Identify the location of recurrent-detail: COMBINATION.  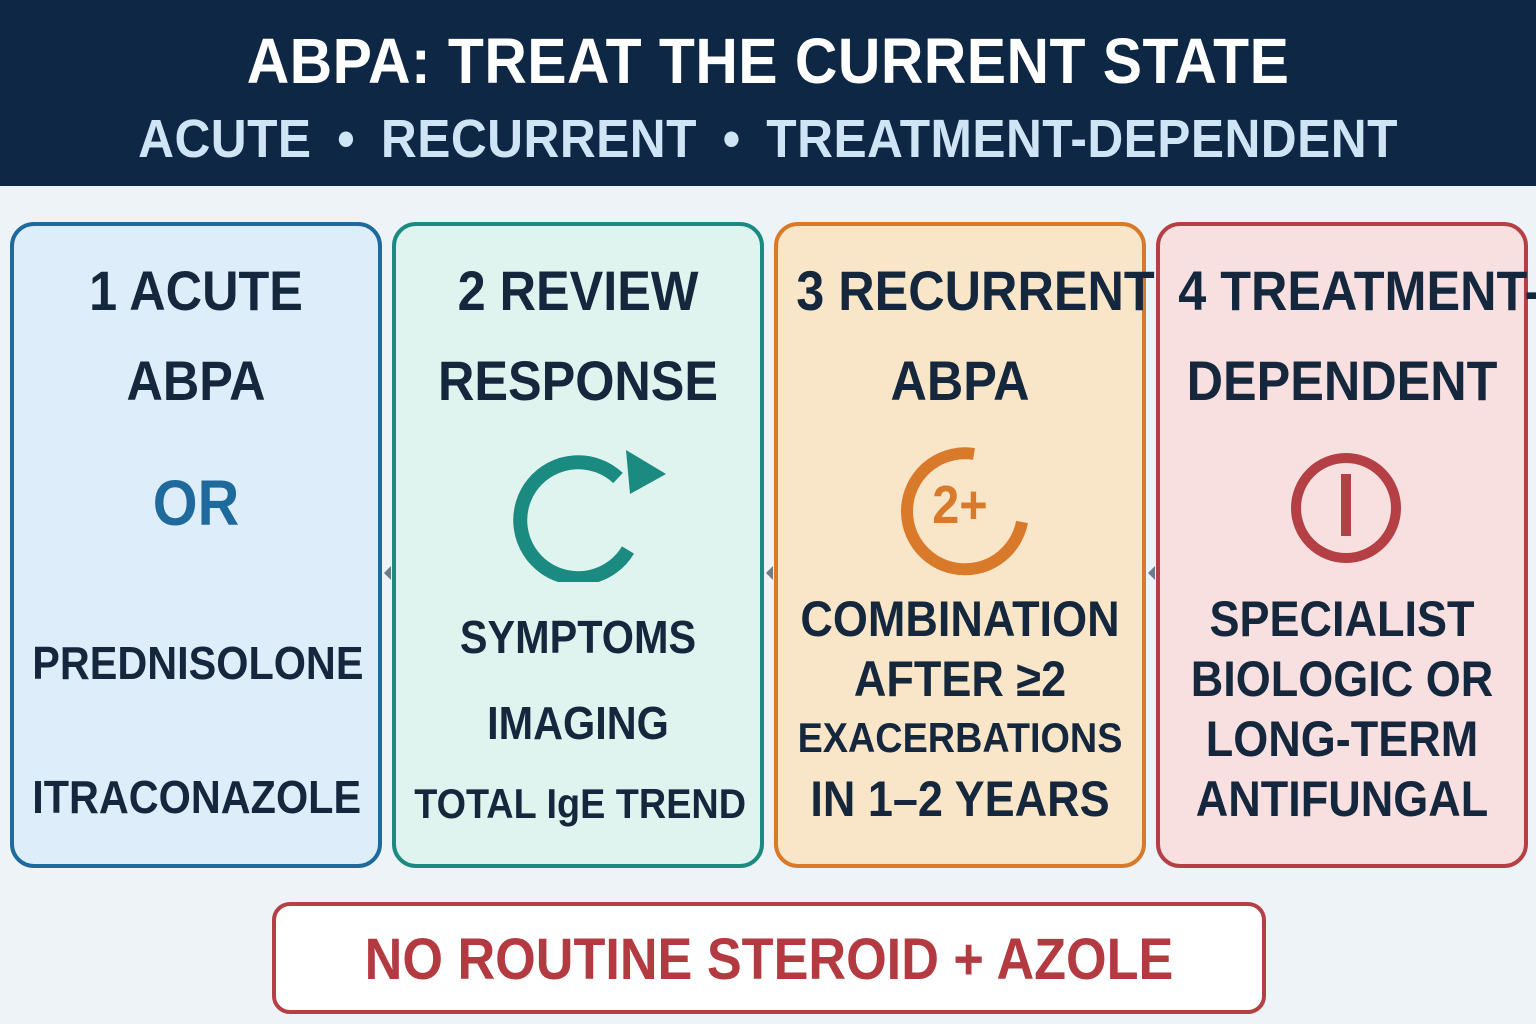
(960, 619).